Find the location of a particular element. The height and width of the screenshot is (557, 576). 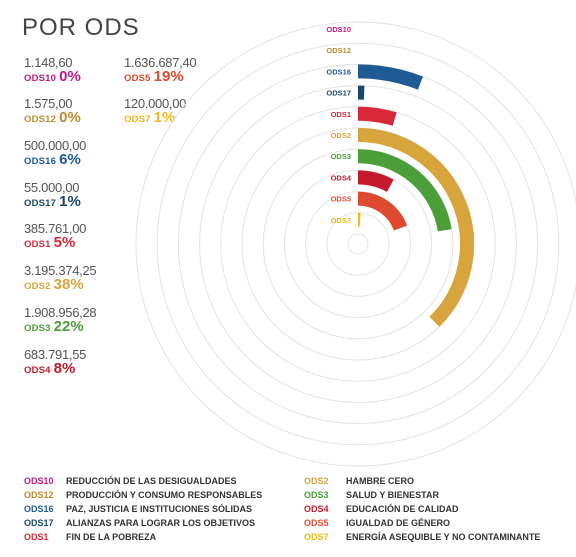

stat-ods2: 3.195.374,25 ODS2 38% is located at coordinates (60, 278).